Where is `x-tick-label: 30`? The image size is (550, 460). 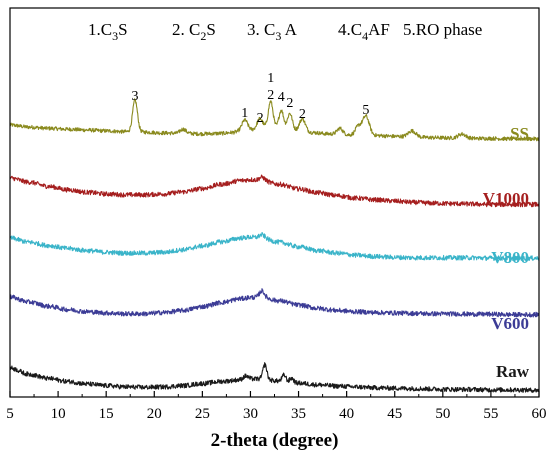
x-tick-label: 30 is located at coordinates (250, 414).